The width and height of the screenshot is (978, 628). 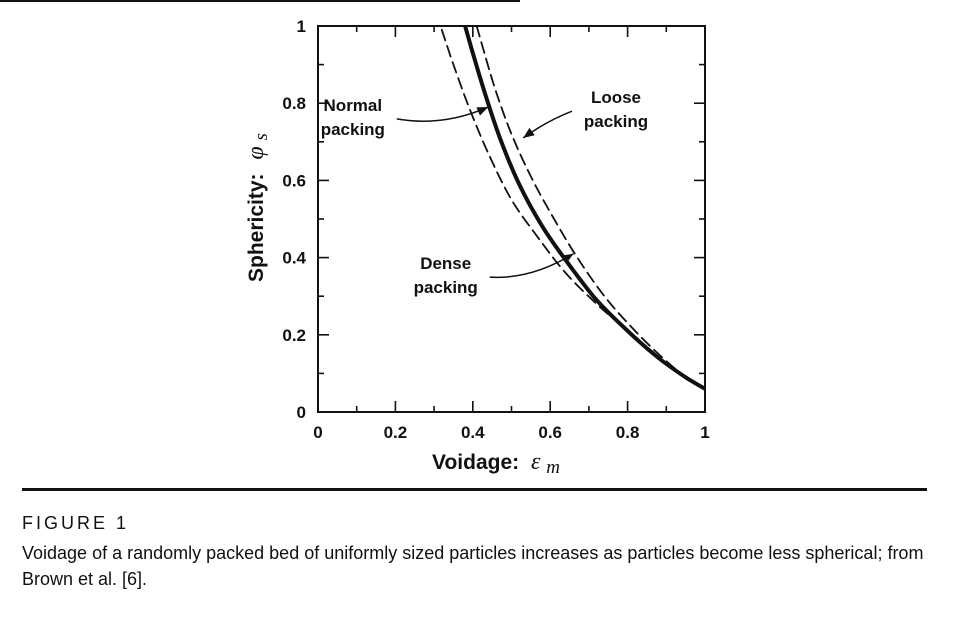 What do you see at coordinates (353, 105) in the screenshot?
I see `annotation-line: Normal` at bounding box center [353, 105].